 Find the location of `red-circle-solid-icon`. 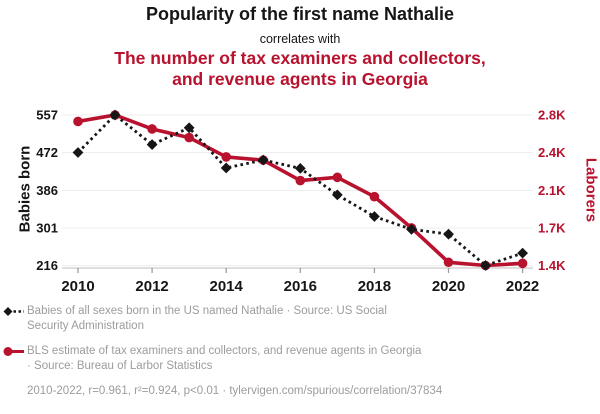

red-circle-solid-icon is located at coordinates (13, 351).